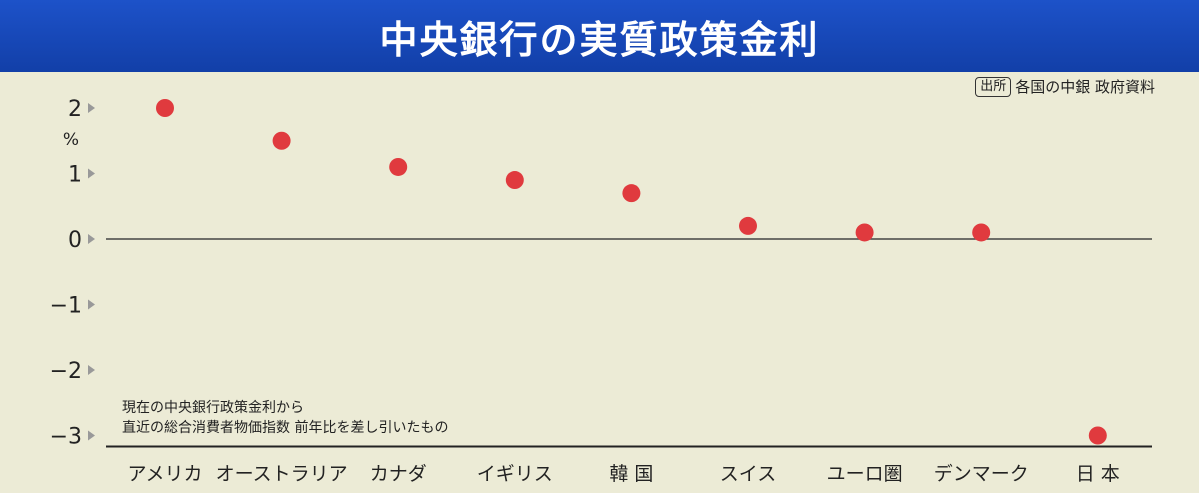  What do you see at coordinates (71, 140) in the screenshot?
I see `y-unit-label: %` at bounding box center [71, 140].